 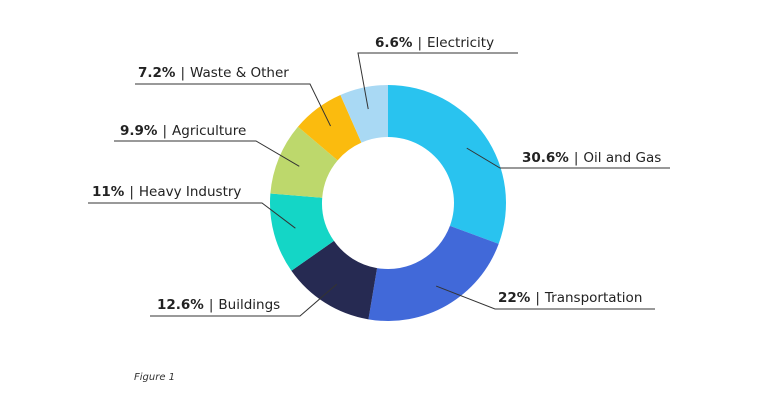 I want to click on category-label: Electricity, so click(x=460, y=43).